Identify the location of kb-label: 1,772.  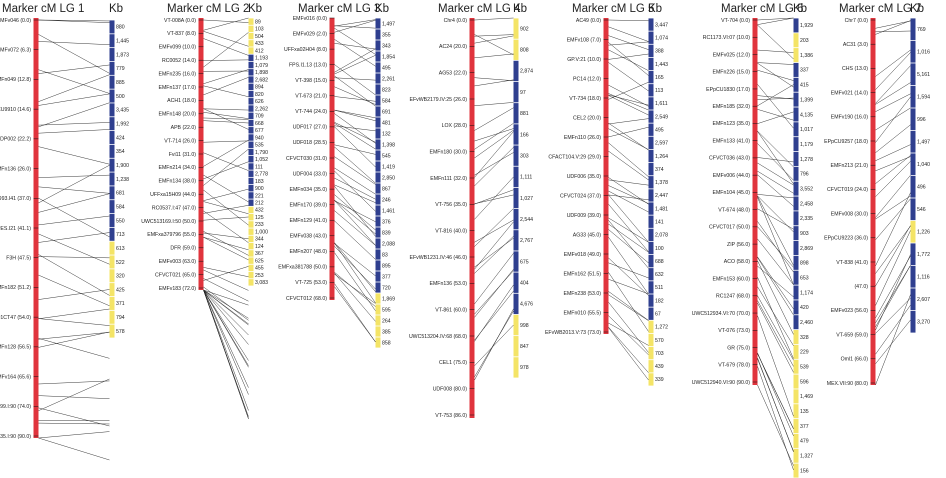
(923, 255).